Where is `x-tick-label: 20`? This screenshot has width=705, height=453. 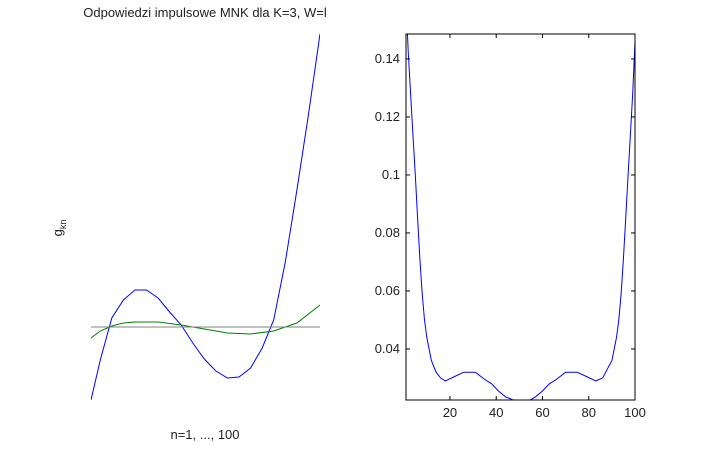 x-tick-label: 20 is located at coordinates (450, 412).